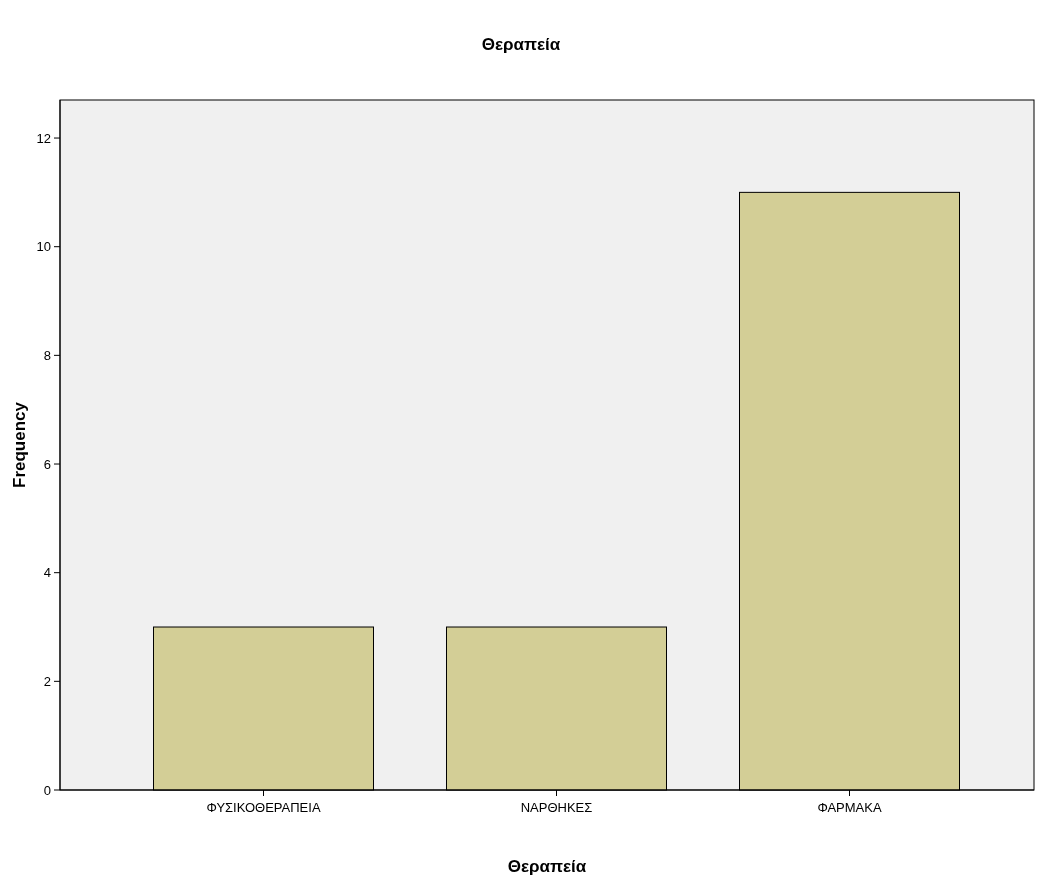  Describe the element at coordinates (47, 464) in the screenshot. I see `y-tick-label: 6` at that location.